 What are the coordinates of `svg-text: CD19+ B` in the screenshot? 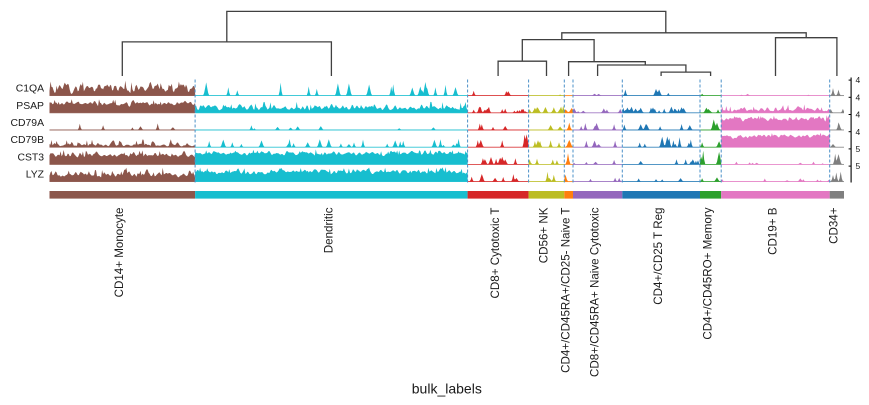 It's located at (772, 231).